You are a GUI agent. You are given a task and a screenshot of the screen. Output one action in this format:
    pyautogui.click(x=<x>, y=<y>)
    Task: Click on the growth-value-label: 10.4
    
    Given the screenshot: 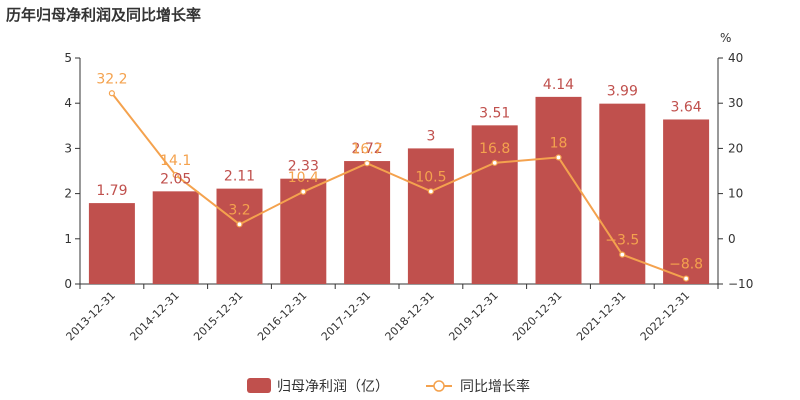 What is the action you would take?
    pyautogui.click(x=303, y=178)
    